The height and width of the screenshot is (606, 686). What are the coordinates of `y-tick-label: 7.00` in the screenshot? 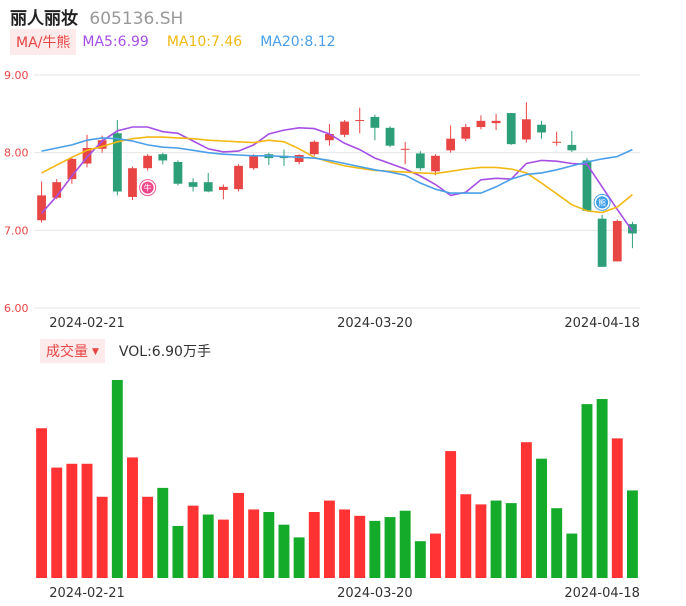 It's located at (16, 230).